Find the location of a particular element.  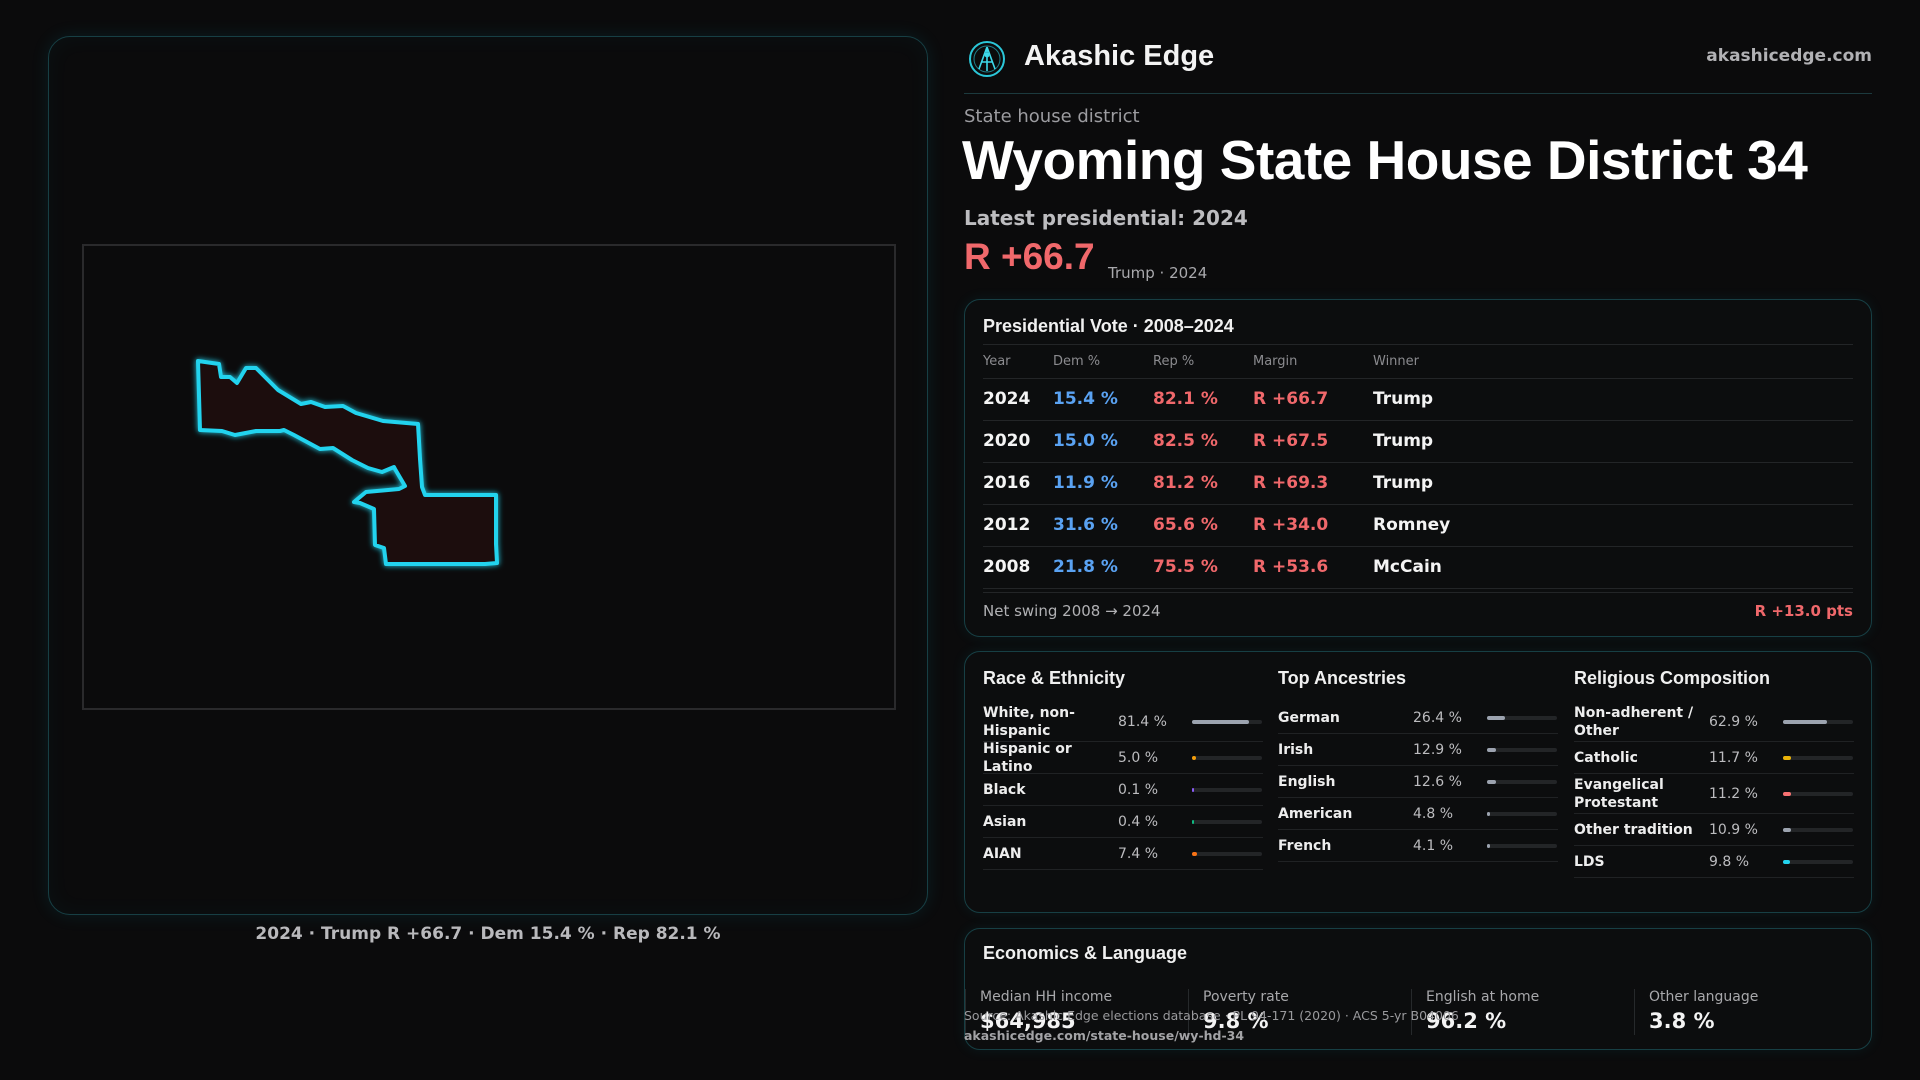

cell-year: 2008 is located at coordinates (1018, 567).